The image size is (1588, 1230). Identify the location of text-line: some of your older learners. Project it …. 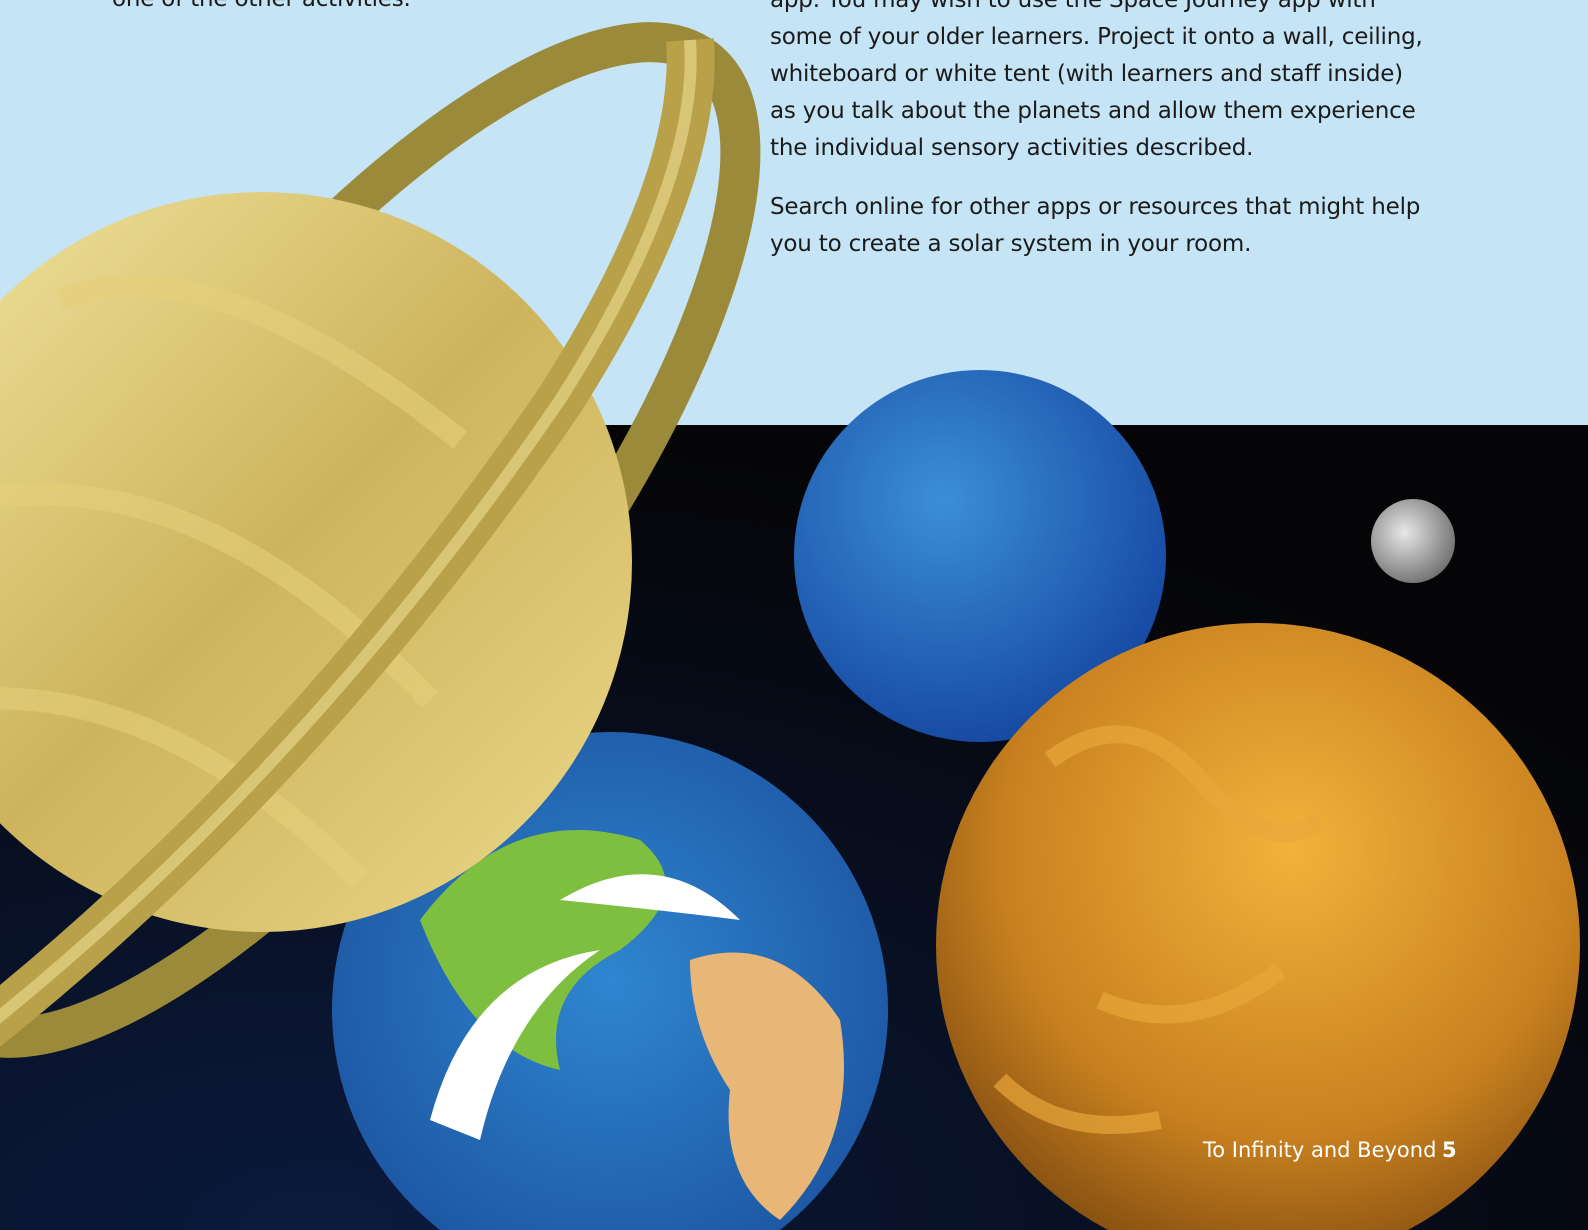
(1096, 37).